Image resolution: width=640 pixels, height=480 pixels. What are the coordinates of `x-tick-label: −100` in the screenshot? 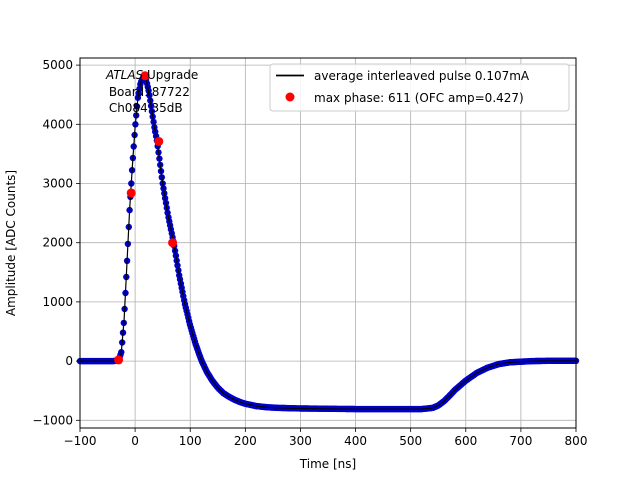 It's located at (80, 441).